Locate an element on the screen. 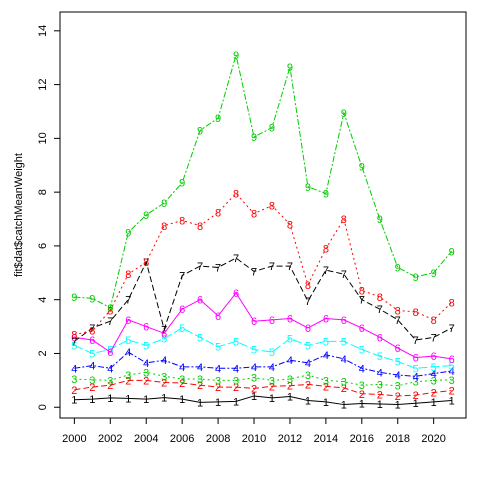 The width and height of the screenshot is (480, 480). y-tick-label: 2 is located at coordinates (43, 353).